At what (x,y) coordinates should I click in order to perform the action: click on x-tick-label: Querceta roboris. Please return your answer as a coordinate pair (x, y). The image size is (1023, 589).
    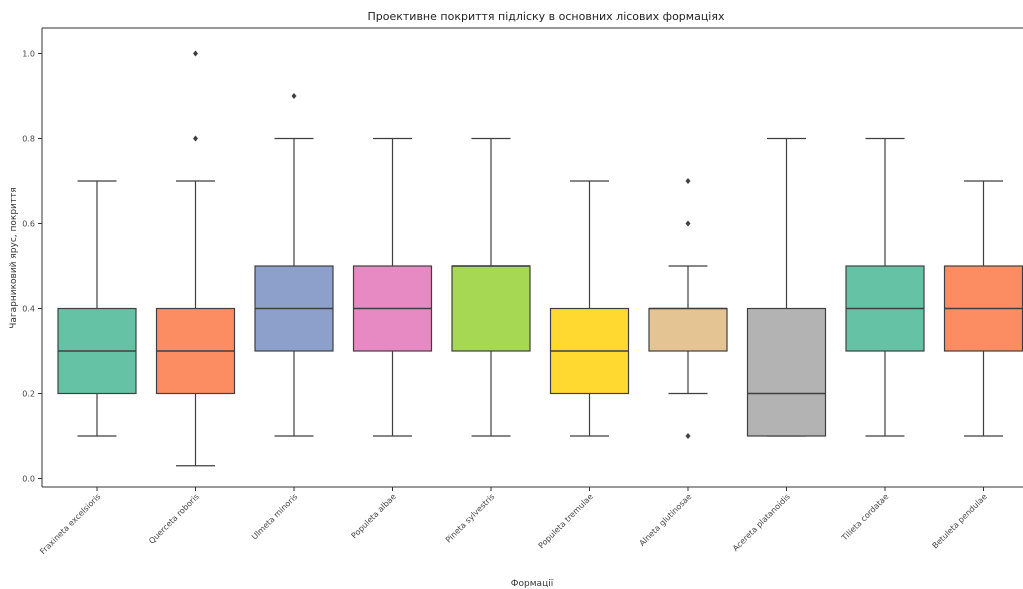
    Looking at the image, I should click on (174, 519).